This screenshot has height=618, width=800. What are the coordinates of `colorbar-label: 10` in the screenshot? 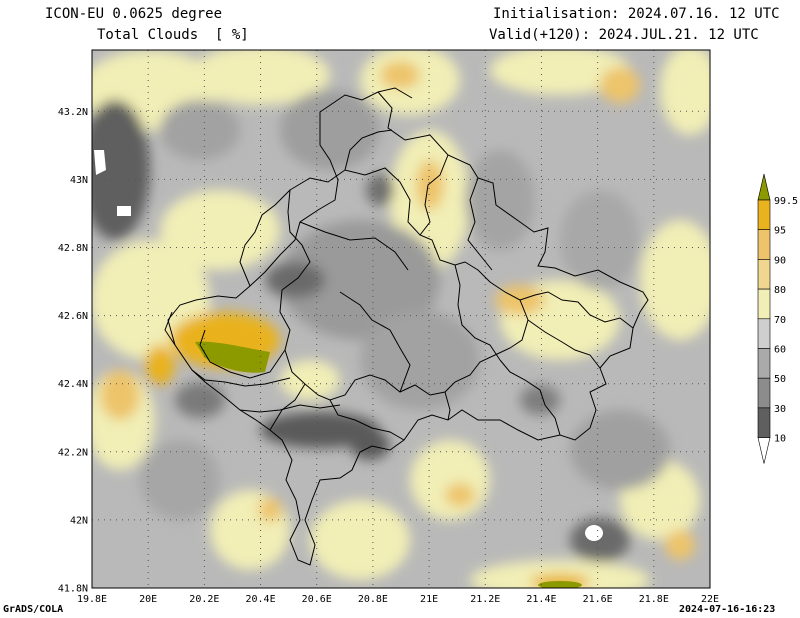 It's located at (780, 439).